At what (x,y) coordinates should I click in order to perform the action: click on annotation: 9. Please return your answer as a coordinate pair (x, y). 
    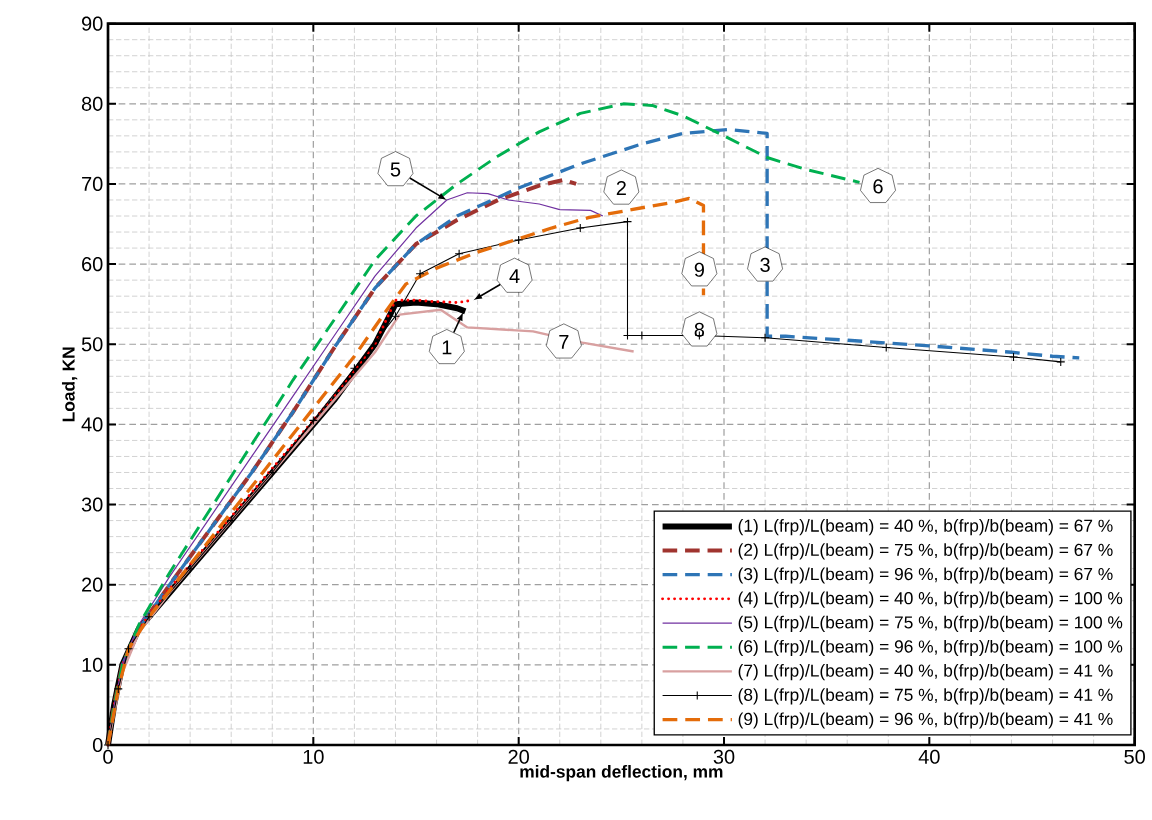
    Looking at the image, I should click on (699, 269).